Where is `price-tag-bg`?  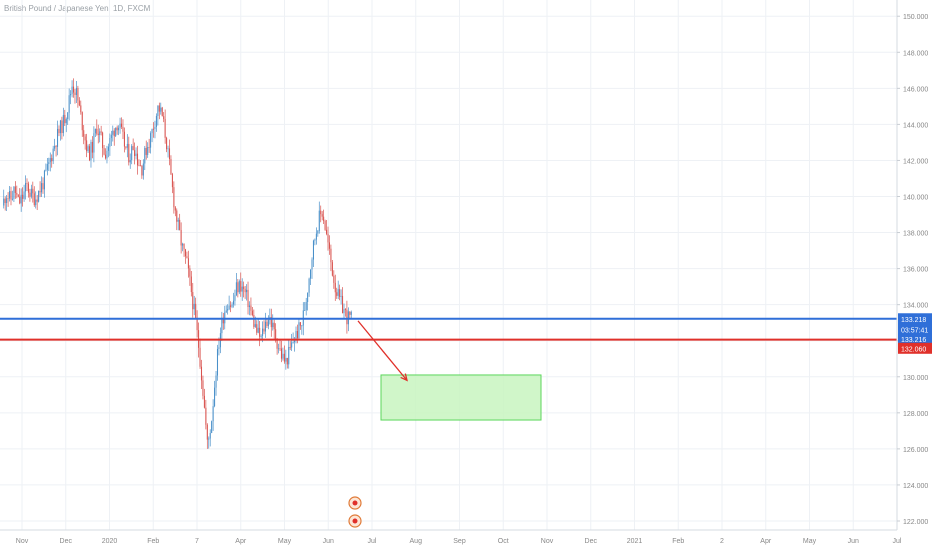
price-tag-bg is located at coordinates (915, 339).